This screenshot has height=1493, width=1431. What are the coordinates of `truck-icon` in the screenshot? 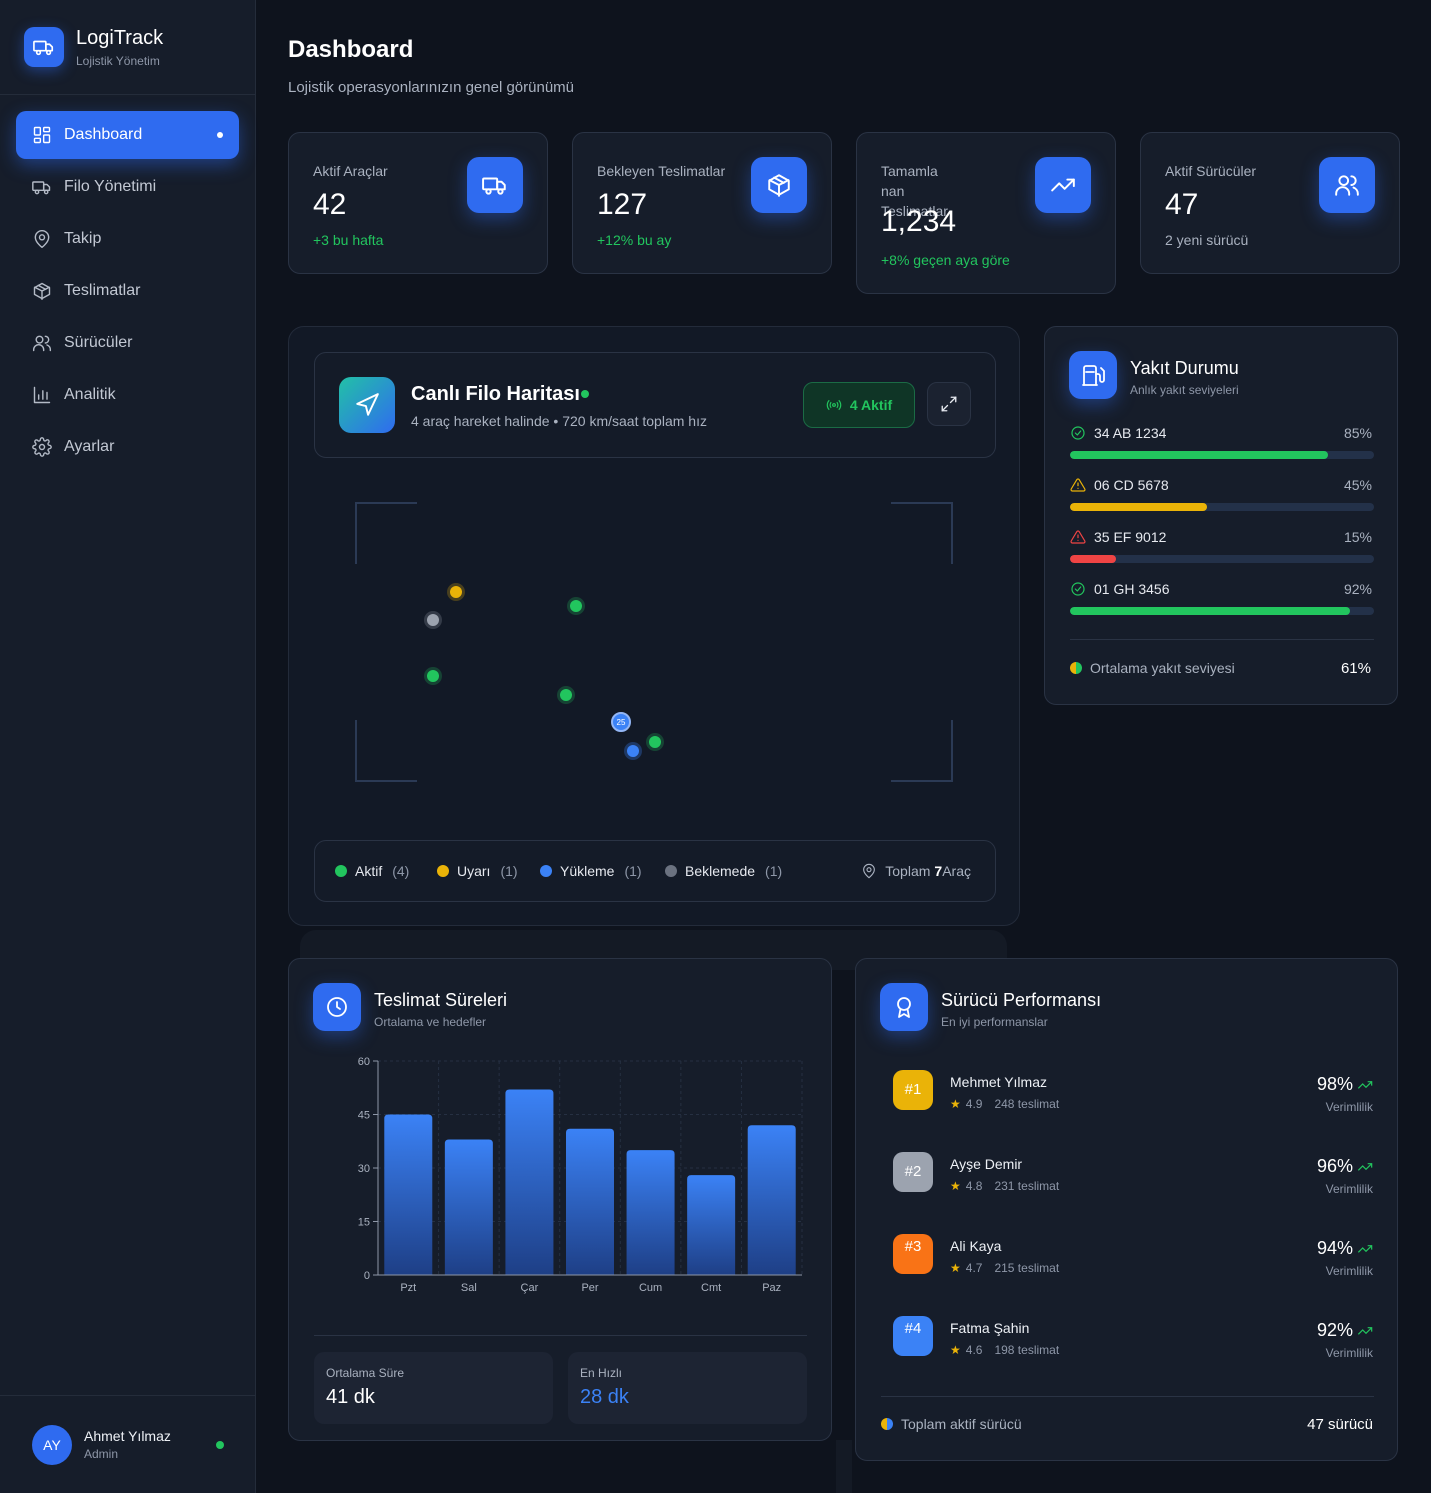 It's located at (44, 47).